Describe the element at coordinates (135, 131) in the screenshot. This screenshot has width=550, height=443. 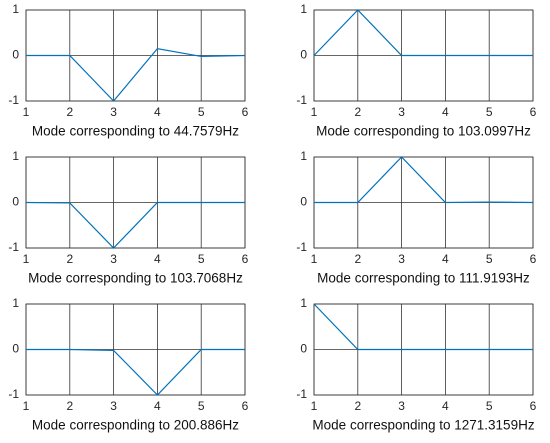
I see `x-axis-label: Mode corresponding to 44.7579Hz` at that location.